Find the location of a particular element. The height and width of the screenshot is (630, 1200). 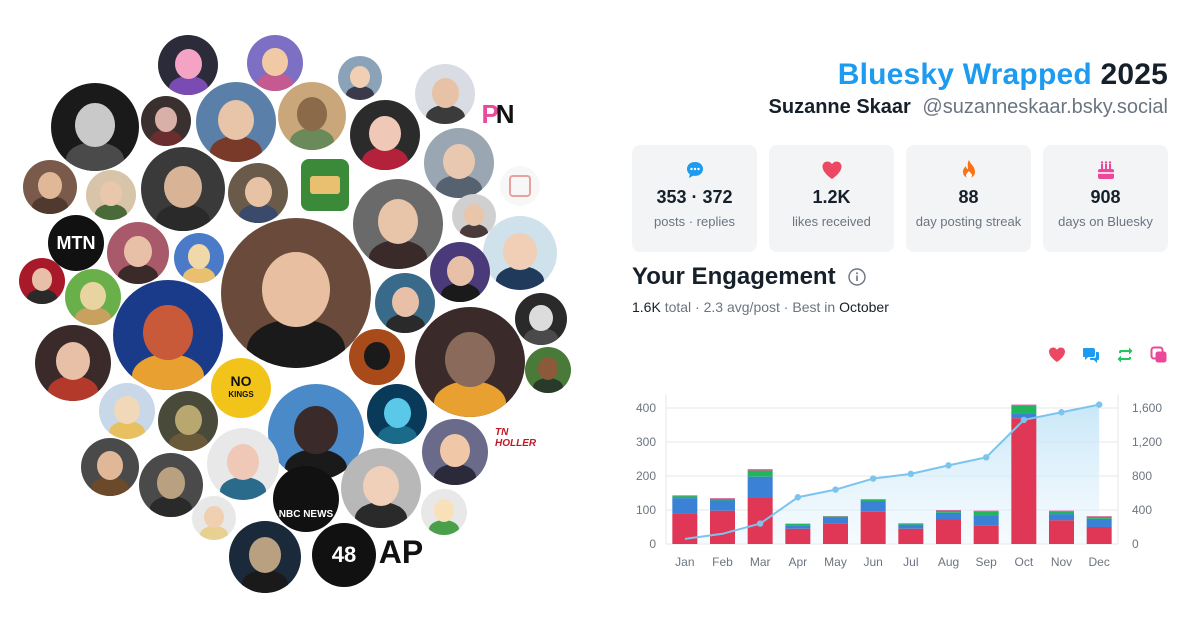

no-kings-logo: NO KINGS is located at coordinates (241, 388).